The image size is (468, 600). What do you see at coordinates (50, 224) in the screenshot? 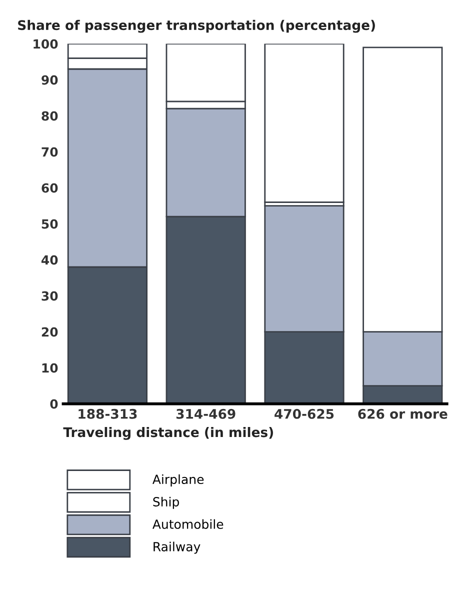
I see `y-tick-label: 50` at bounding box center [50, 224].